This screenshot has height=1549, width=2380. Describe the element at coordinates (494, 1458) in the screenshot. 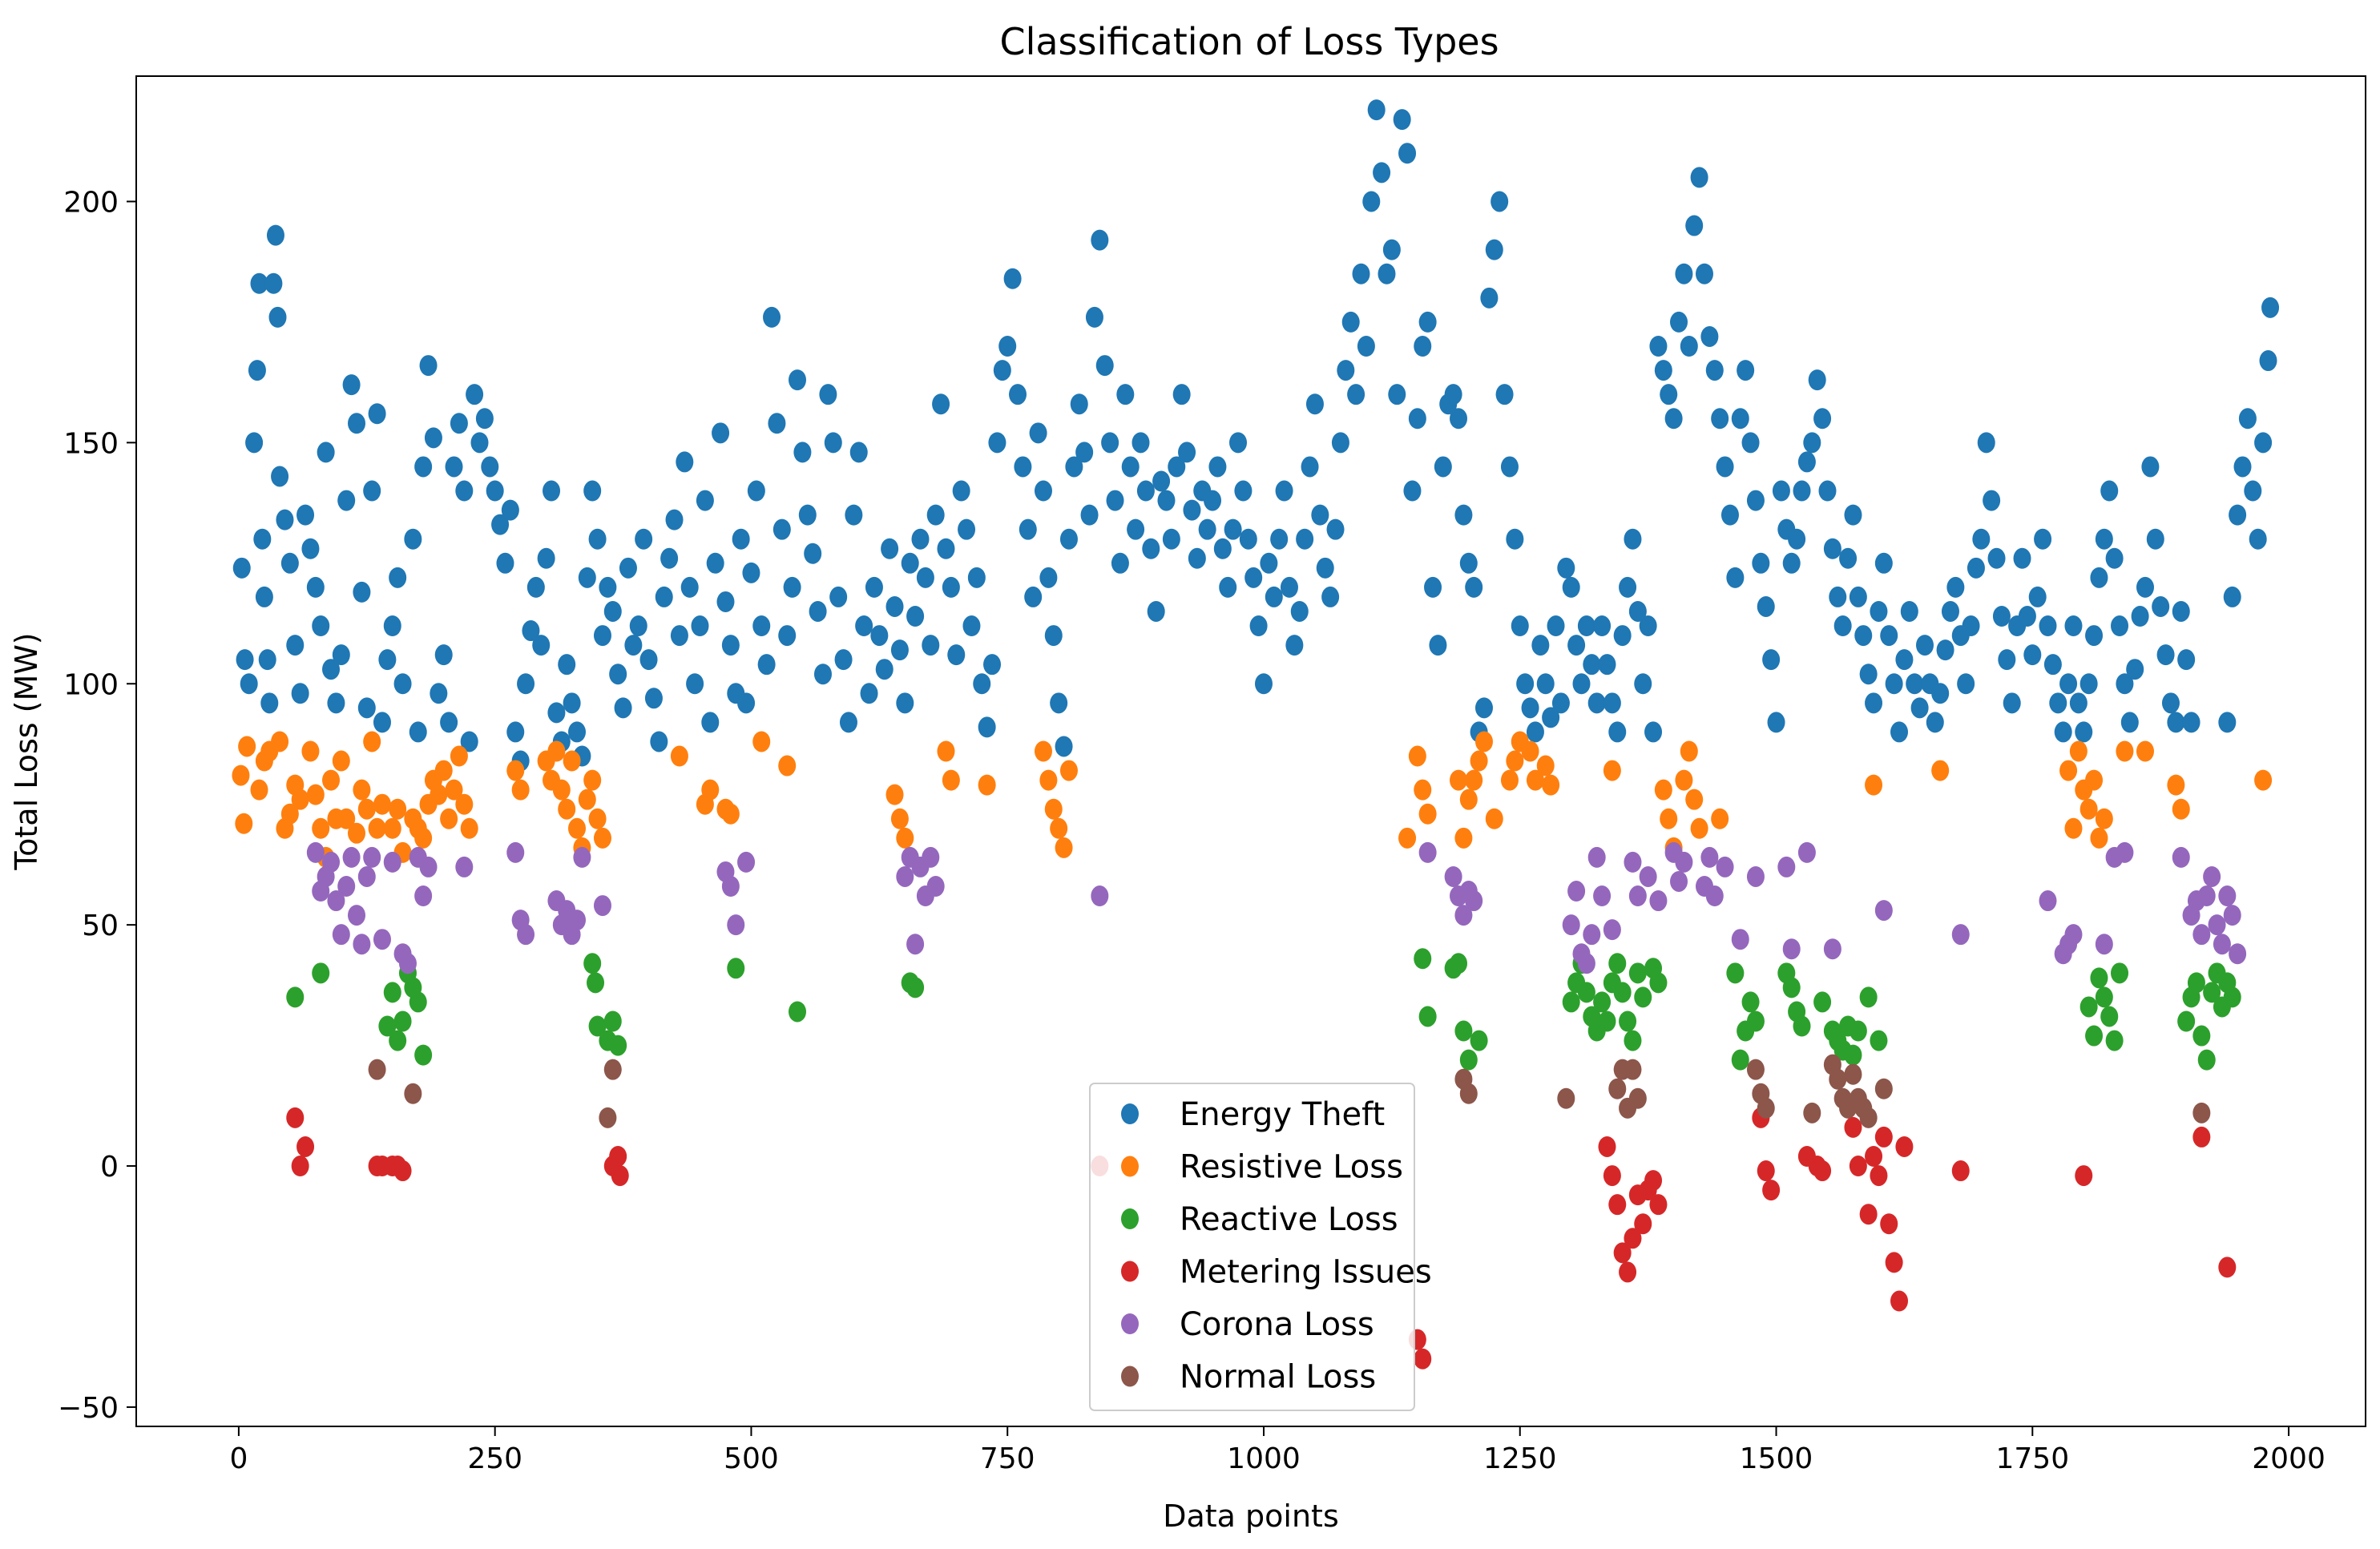

I see `x-tick-label: 250` at that location.